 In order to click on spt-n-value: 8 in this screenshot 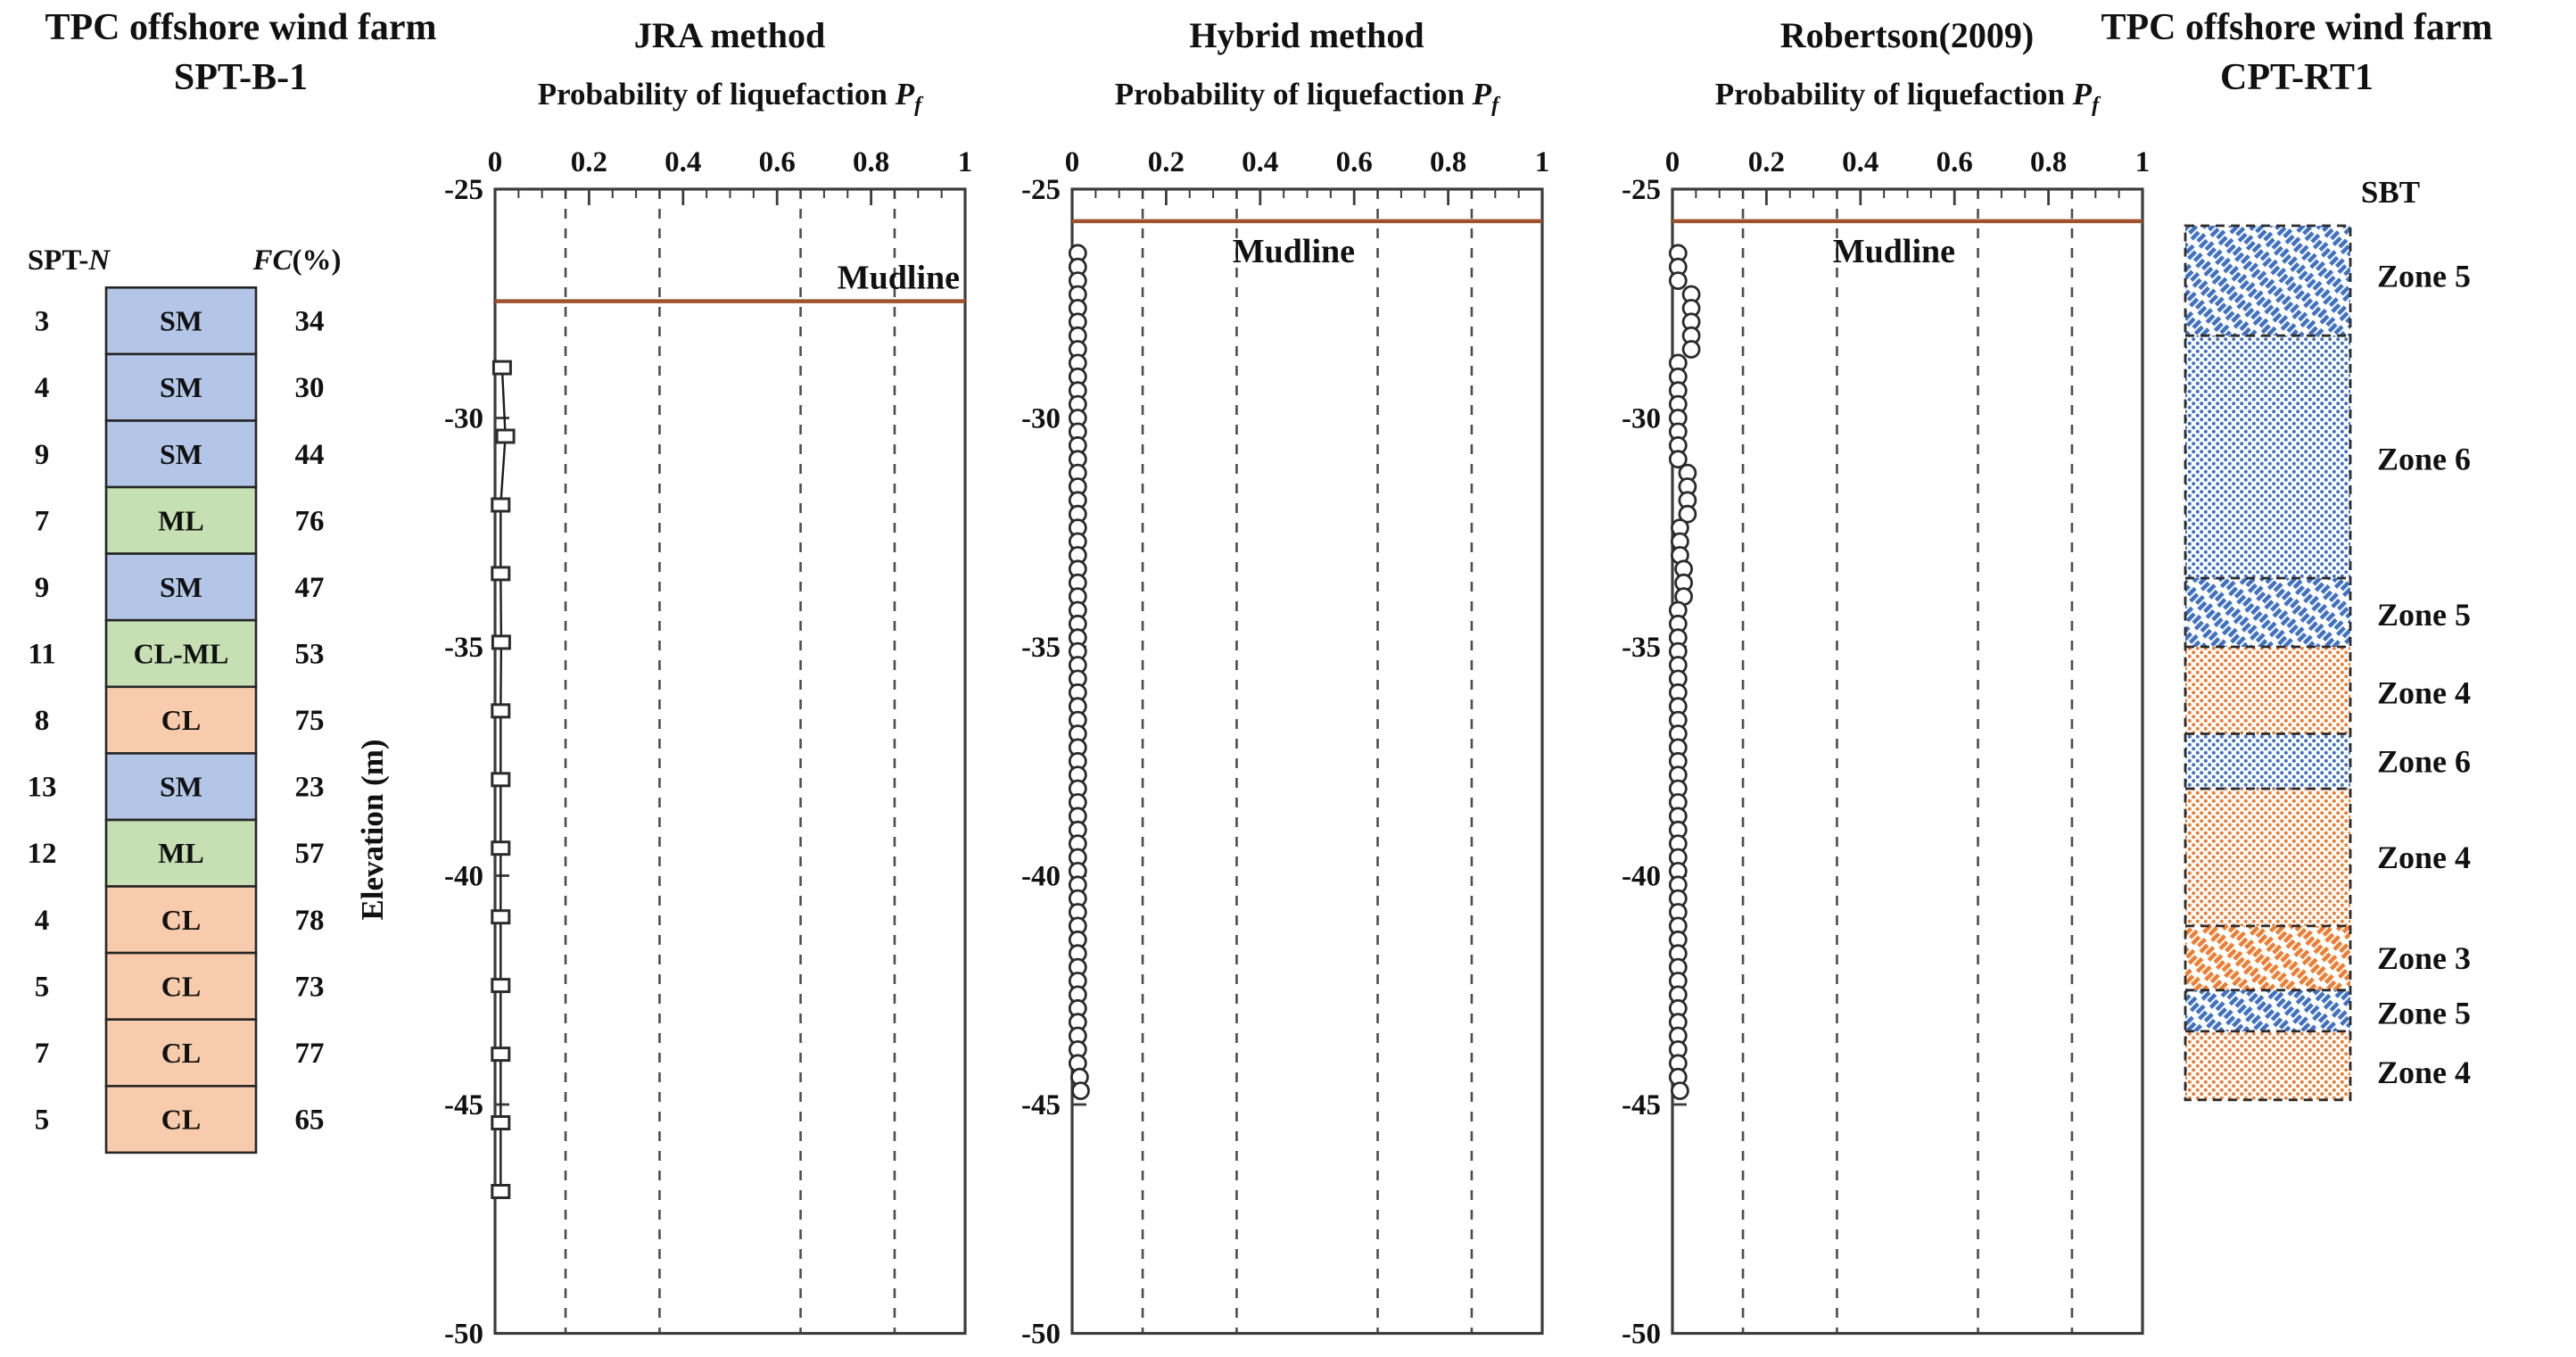, I will do `click(42, 721)`.